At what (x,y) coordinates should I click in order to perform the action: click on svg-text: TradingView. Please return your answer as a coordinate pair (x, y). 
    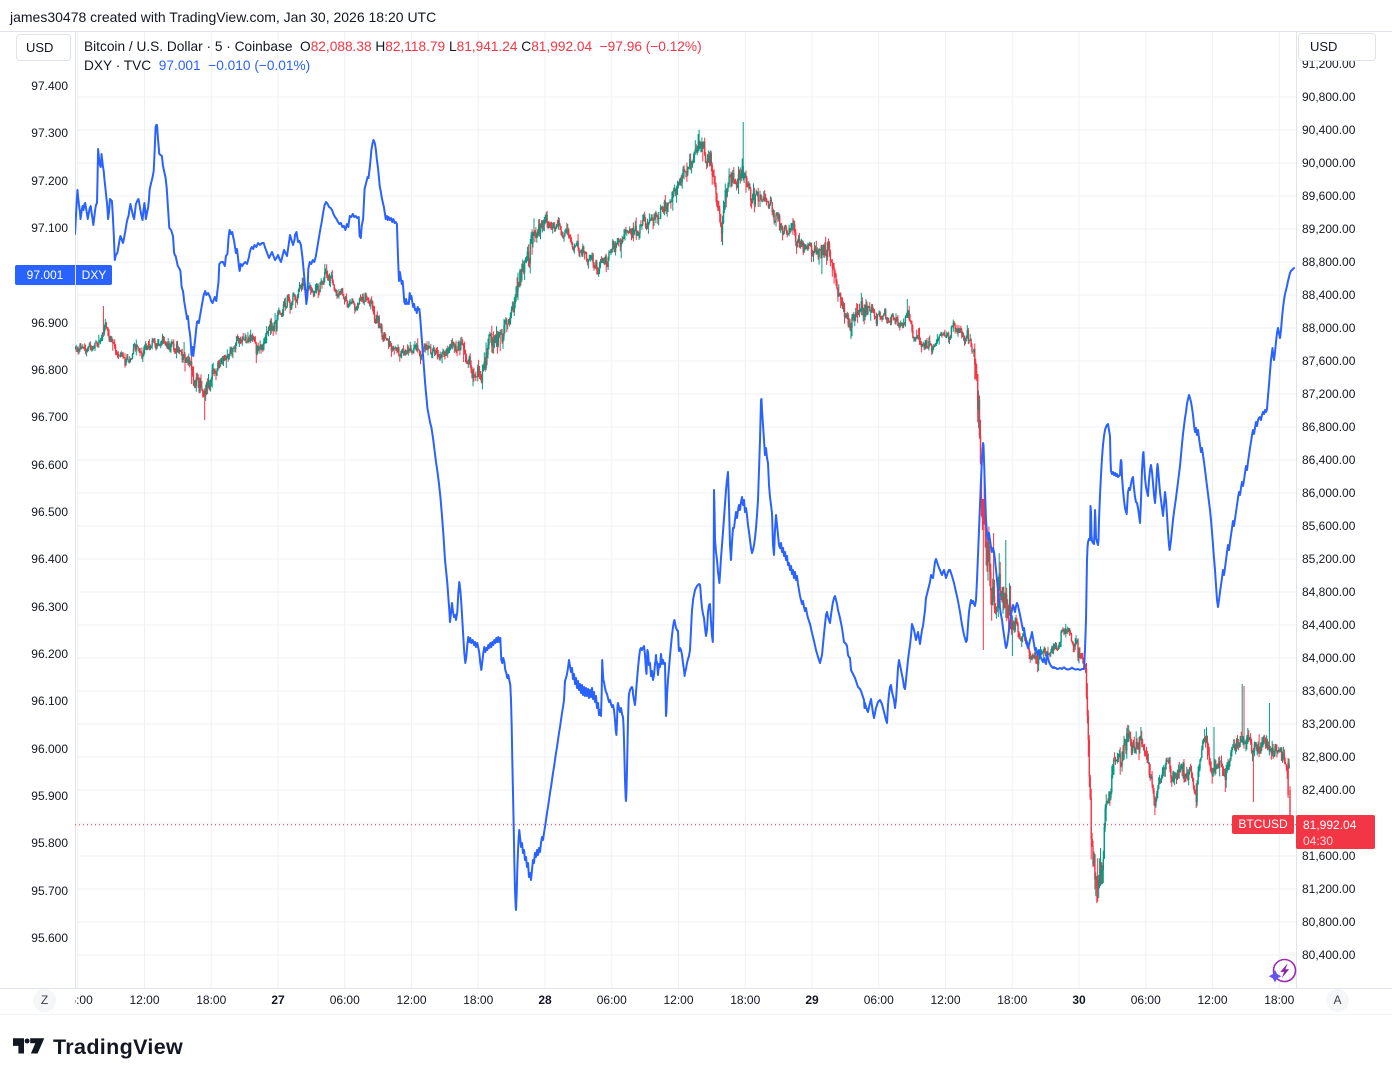
    Looking at the image, I should click on (118, 1047).